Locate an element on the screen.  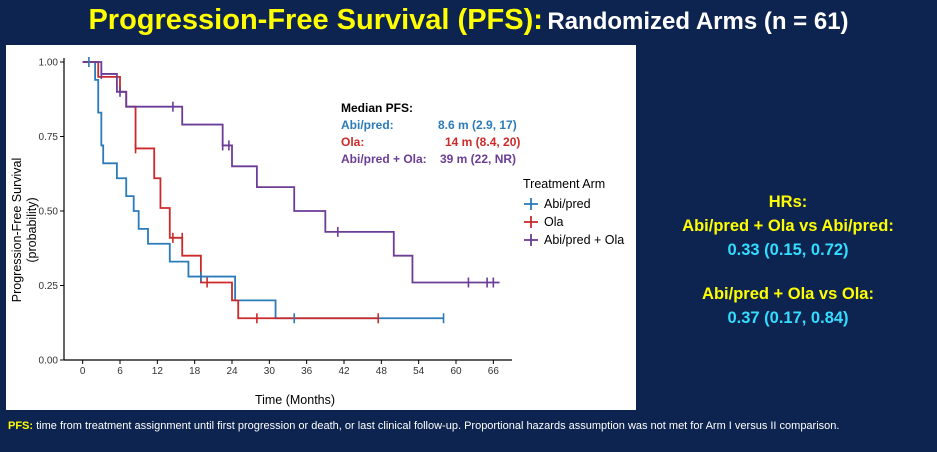
x-tick-label: 36 is located at coordinates (307, 371).